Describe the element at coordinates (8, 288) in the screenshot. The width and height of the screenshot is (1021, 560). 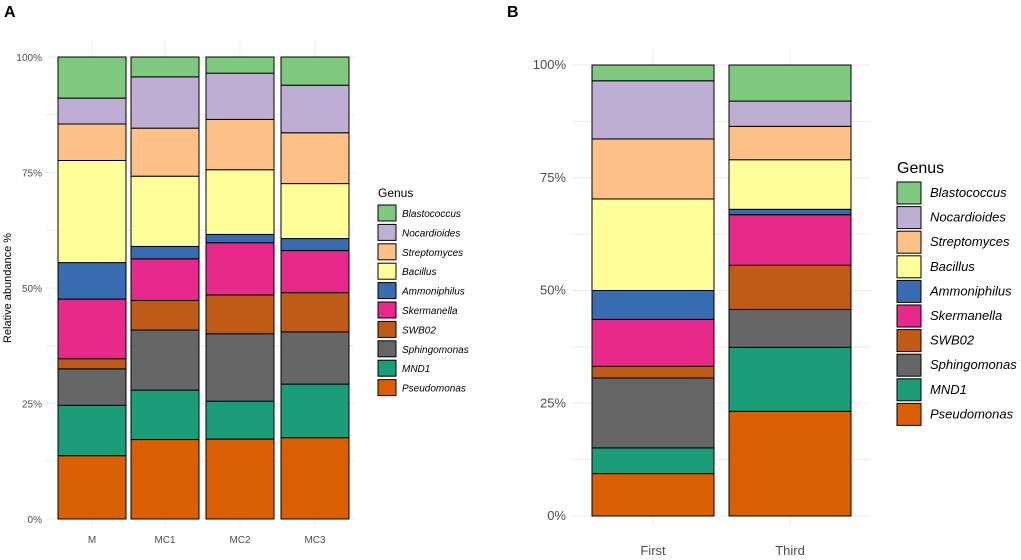
I see `y-axis-title-a: Relative abundance %` at that location.